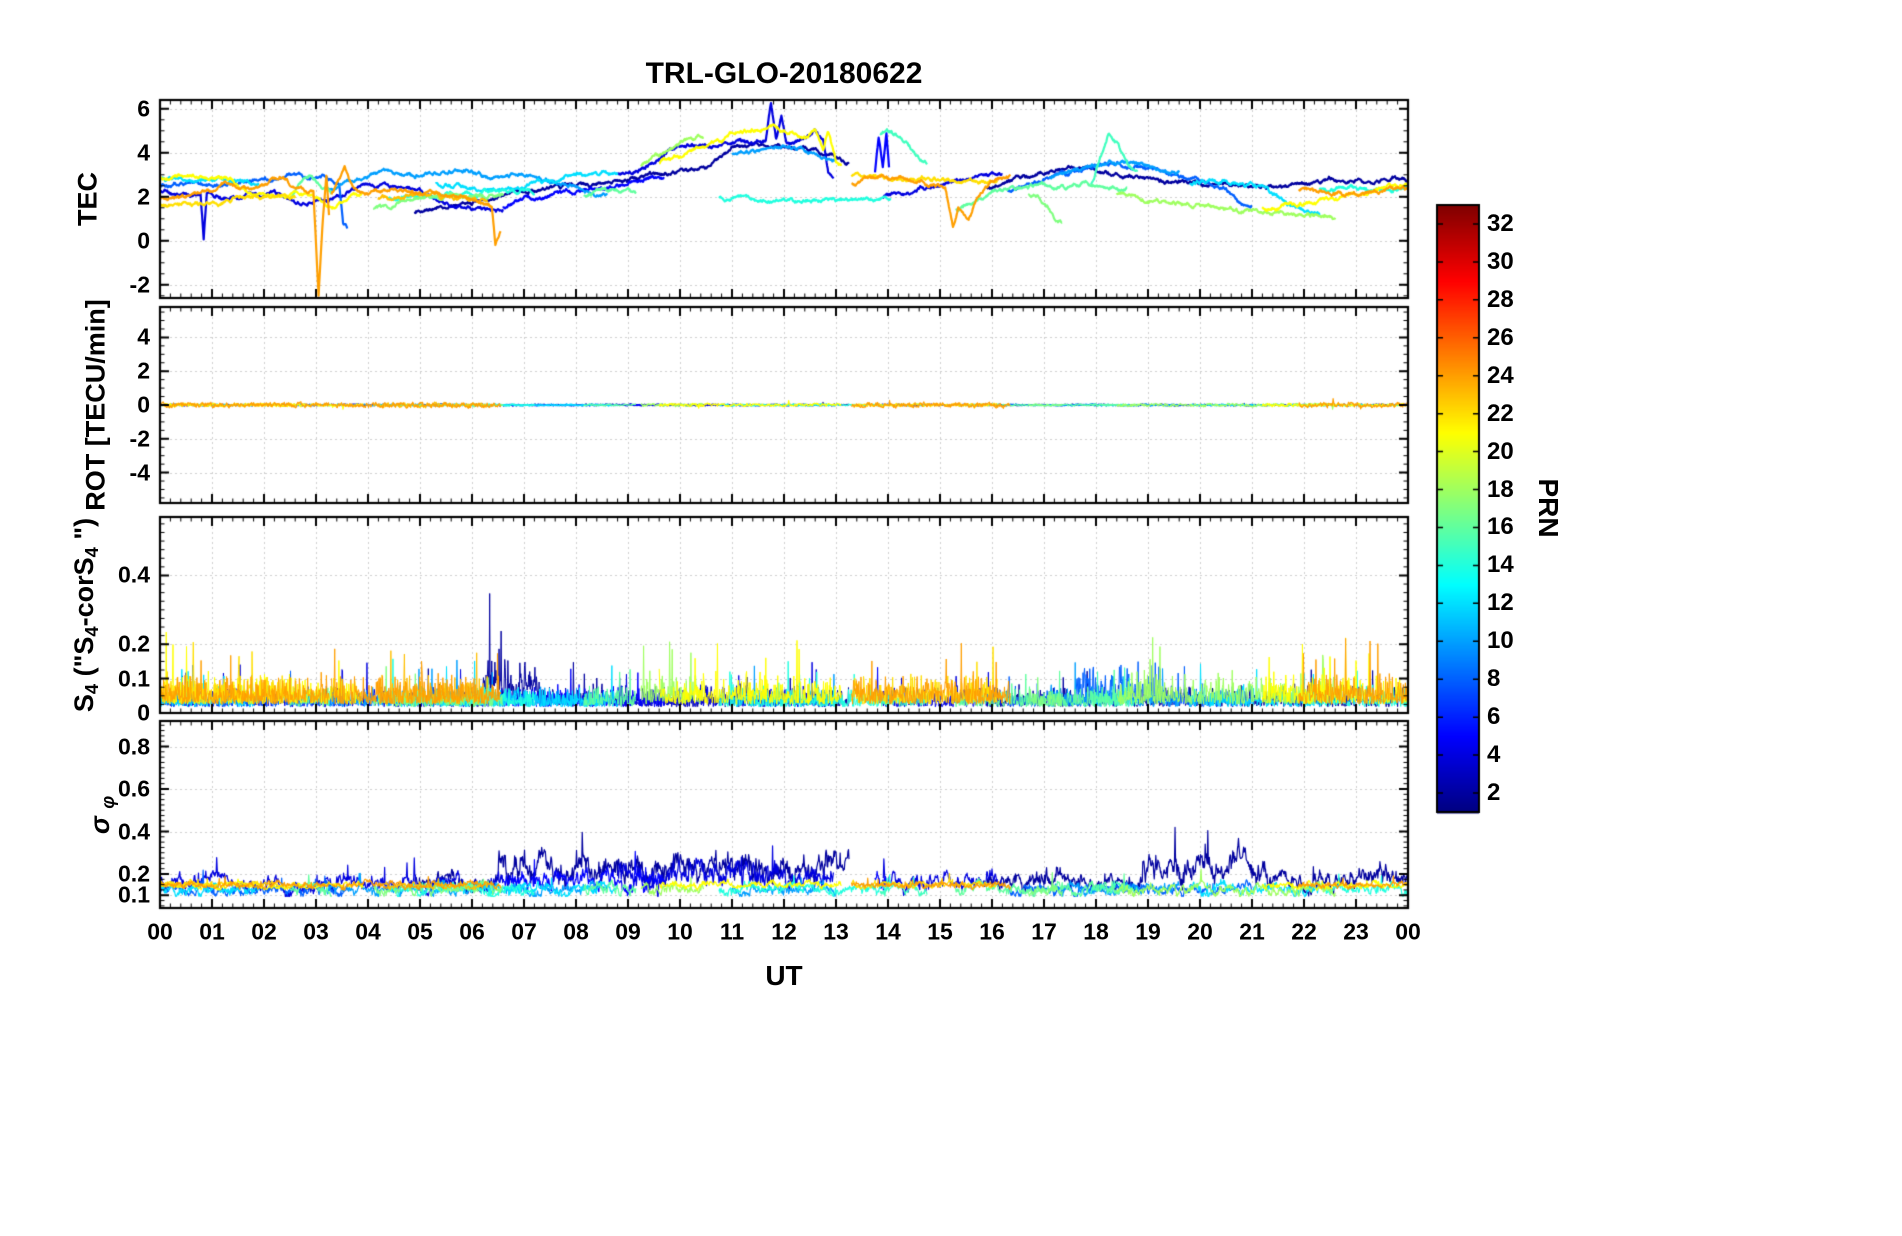 The width and height of the screenshot is (1902, 1236). I want to click on x-tick-label: 07, so click(524, 931).